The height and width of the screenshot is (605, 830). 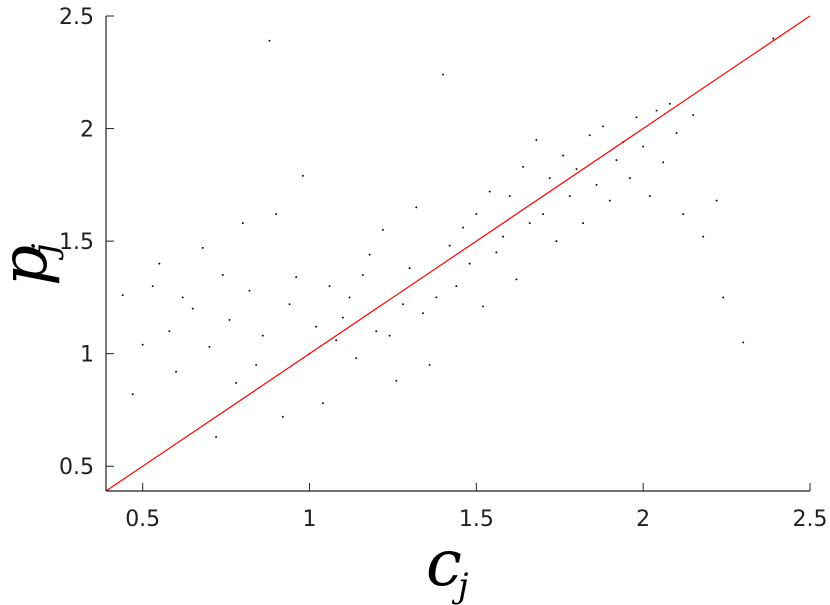 I want to click on y-axis-label-base: p, so click(x=31, y=265).